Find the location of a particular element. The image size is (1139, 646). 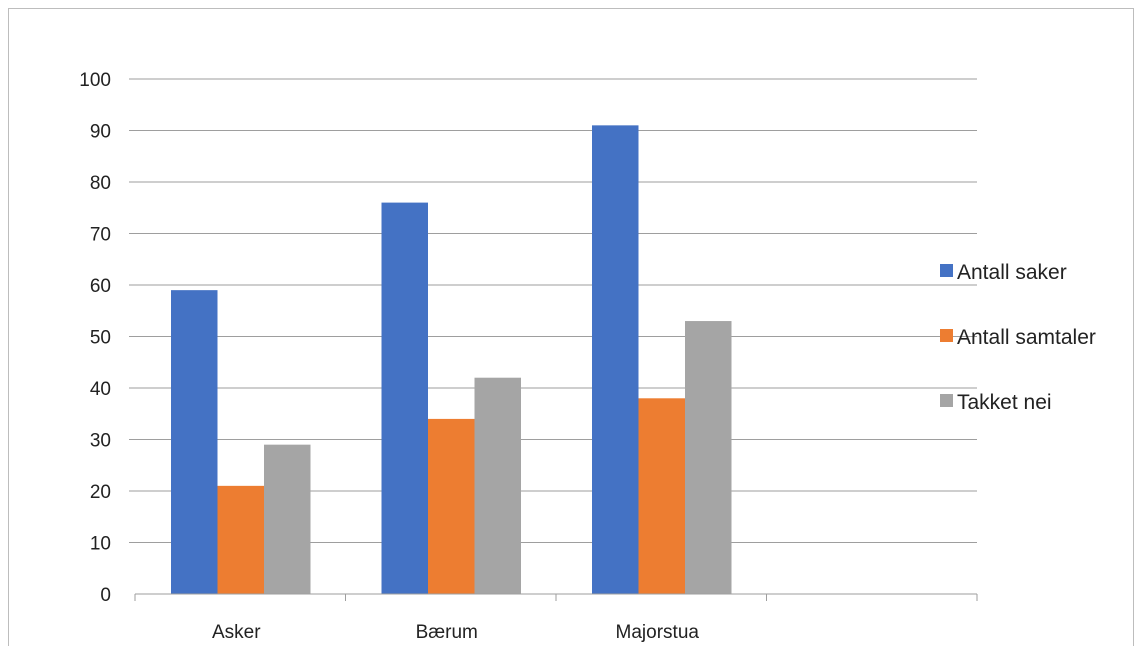

x-axis-category-labels: Asker Bærum Majorstua is located at coordinates (455, 632).